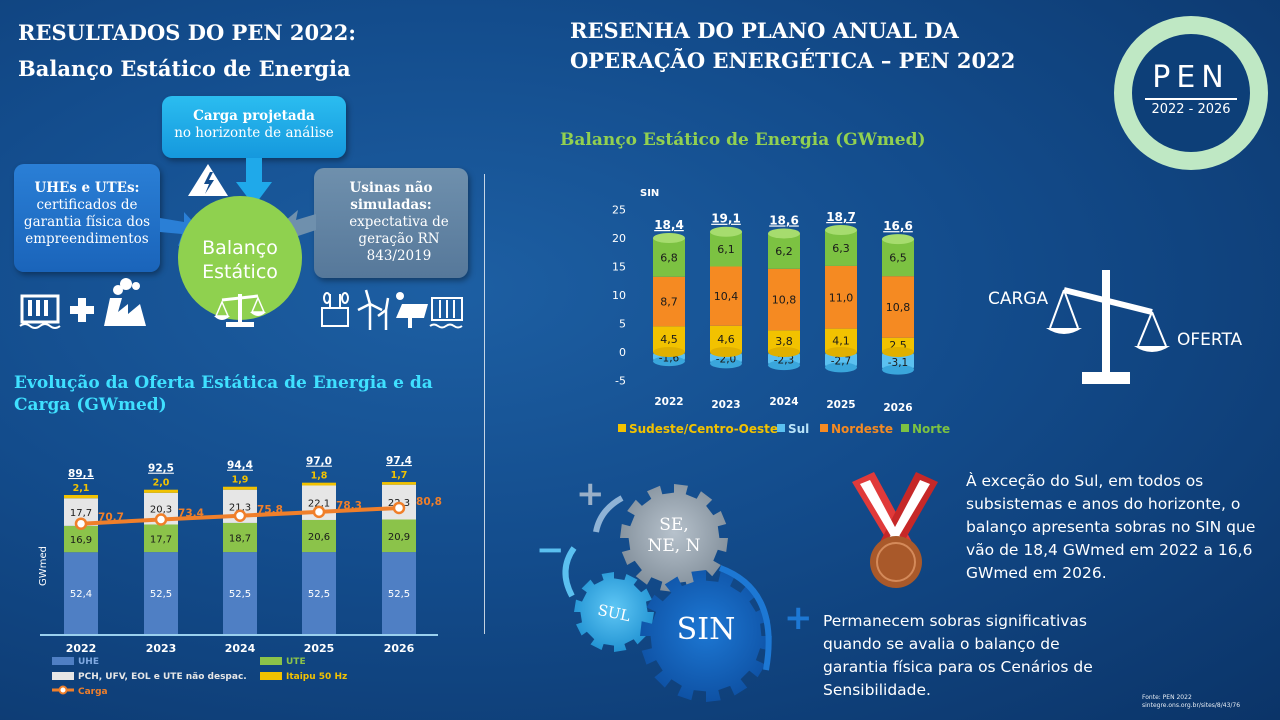  I want to click on bar-top-ellipse-2022, so click(669, 238).